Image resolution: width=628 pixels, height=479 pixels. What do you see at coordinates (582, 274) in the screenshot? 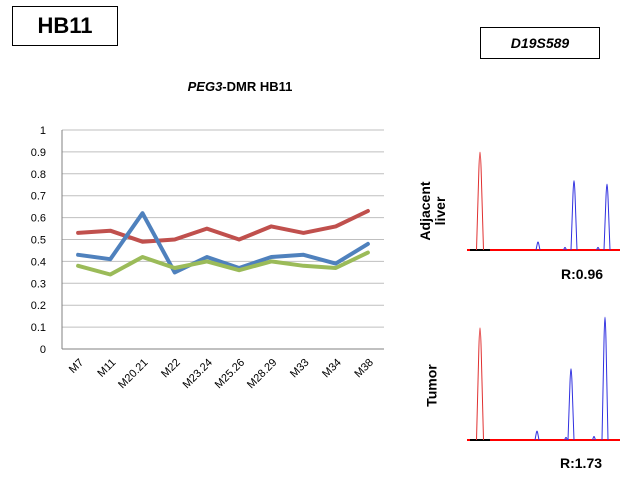
I see `ratio-adjacent-liver: R:0.96` at bounding box center [582, 274].